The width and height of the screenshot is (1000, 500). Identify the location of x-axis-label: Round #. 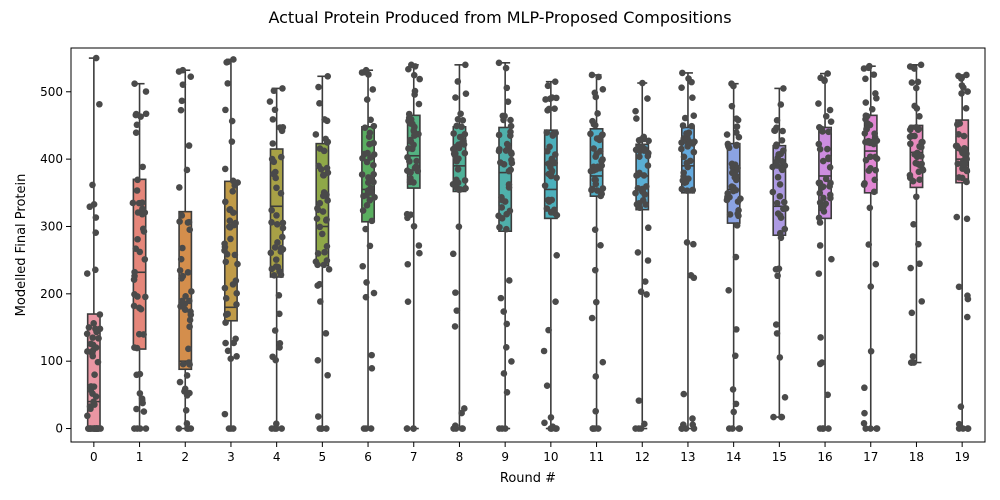
(528, 478).